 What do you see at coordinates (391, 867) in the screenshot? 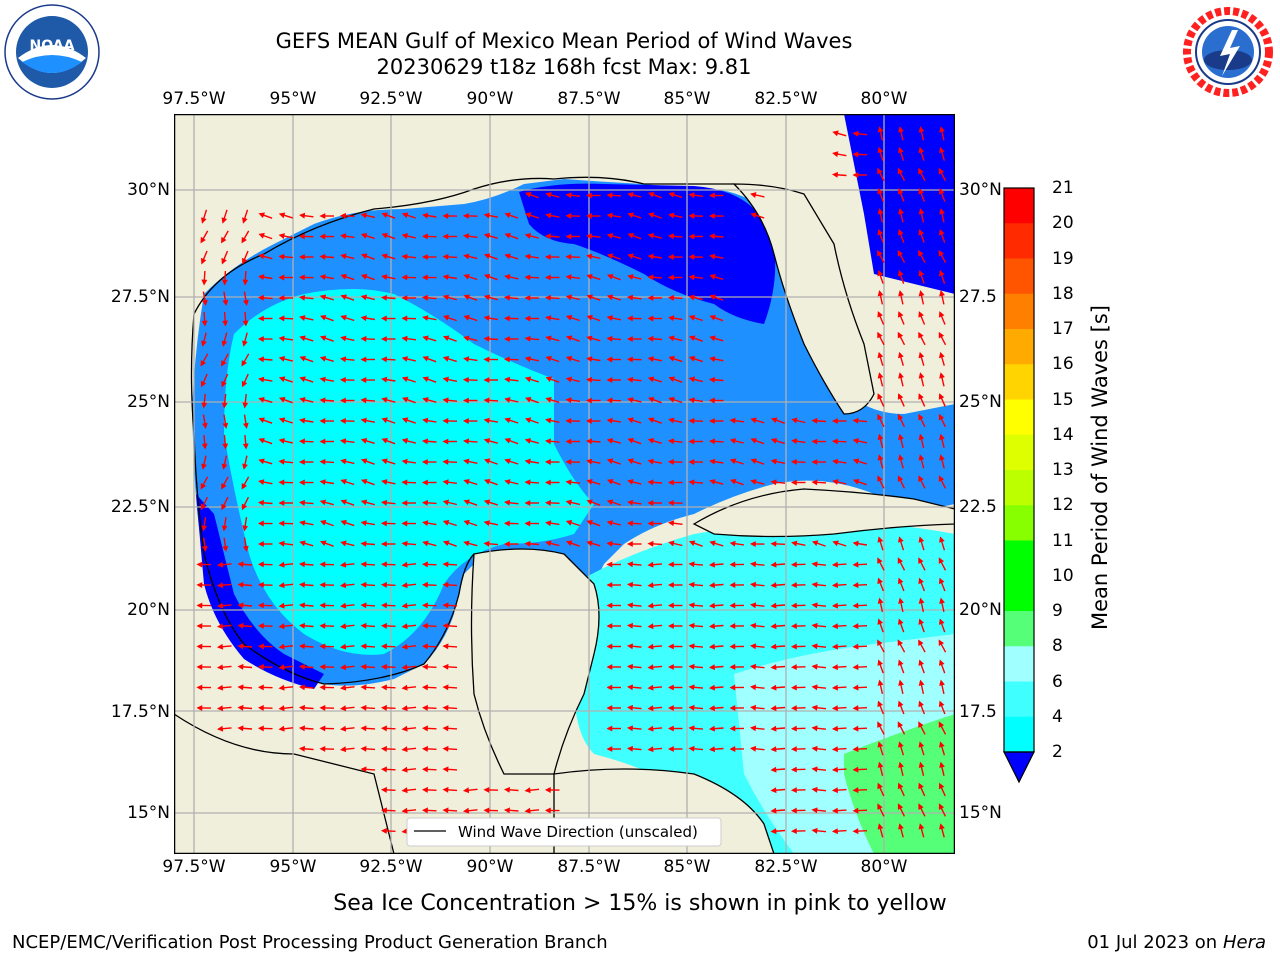
I see `lon-tick-bottom: 92.5°W` at bounding box center [391, 867].